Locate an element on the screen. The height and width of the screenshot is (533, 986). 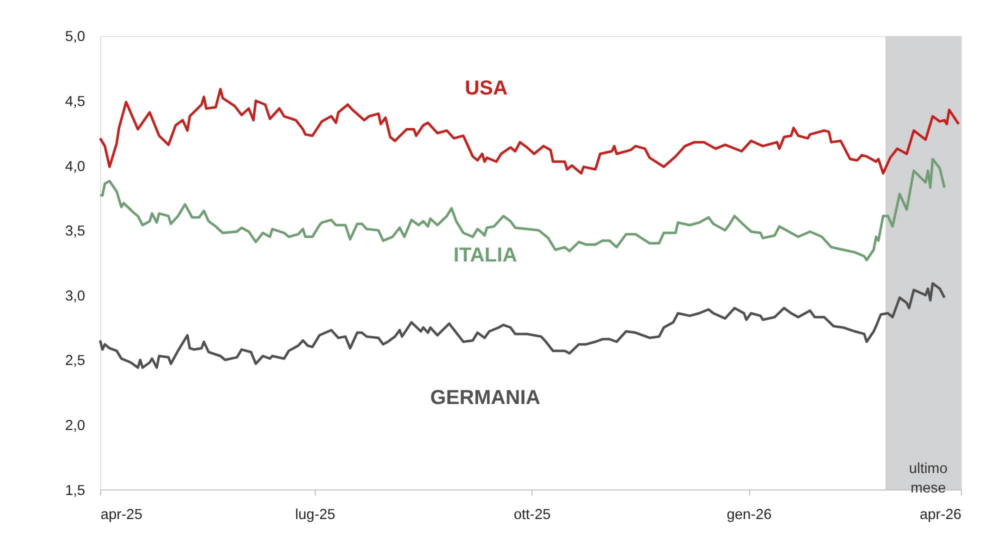
y-tick-label: 5,0 is located at coordinates (75, 37).